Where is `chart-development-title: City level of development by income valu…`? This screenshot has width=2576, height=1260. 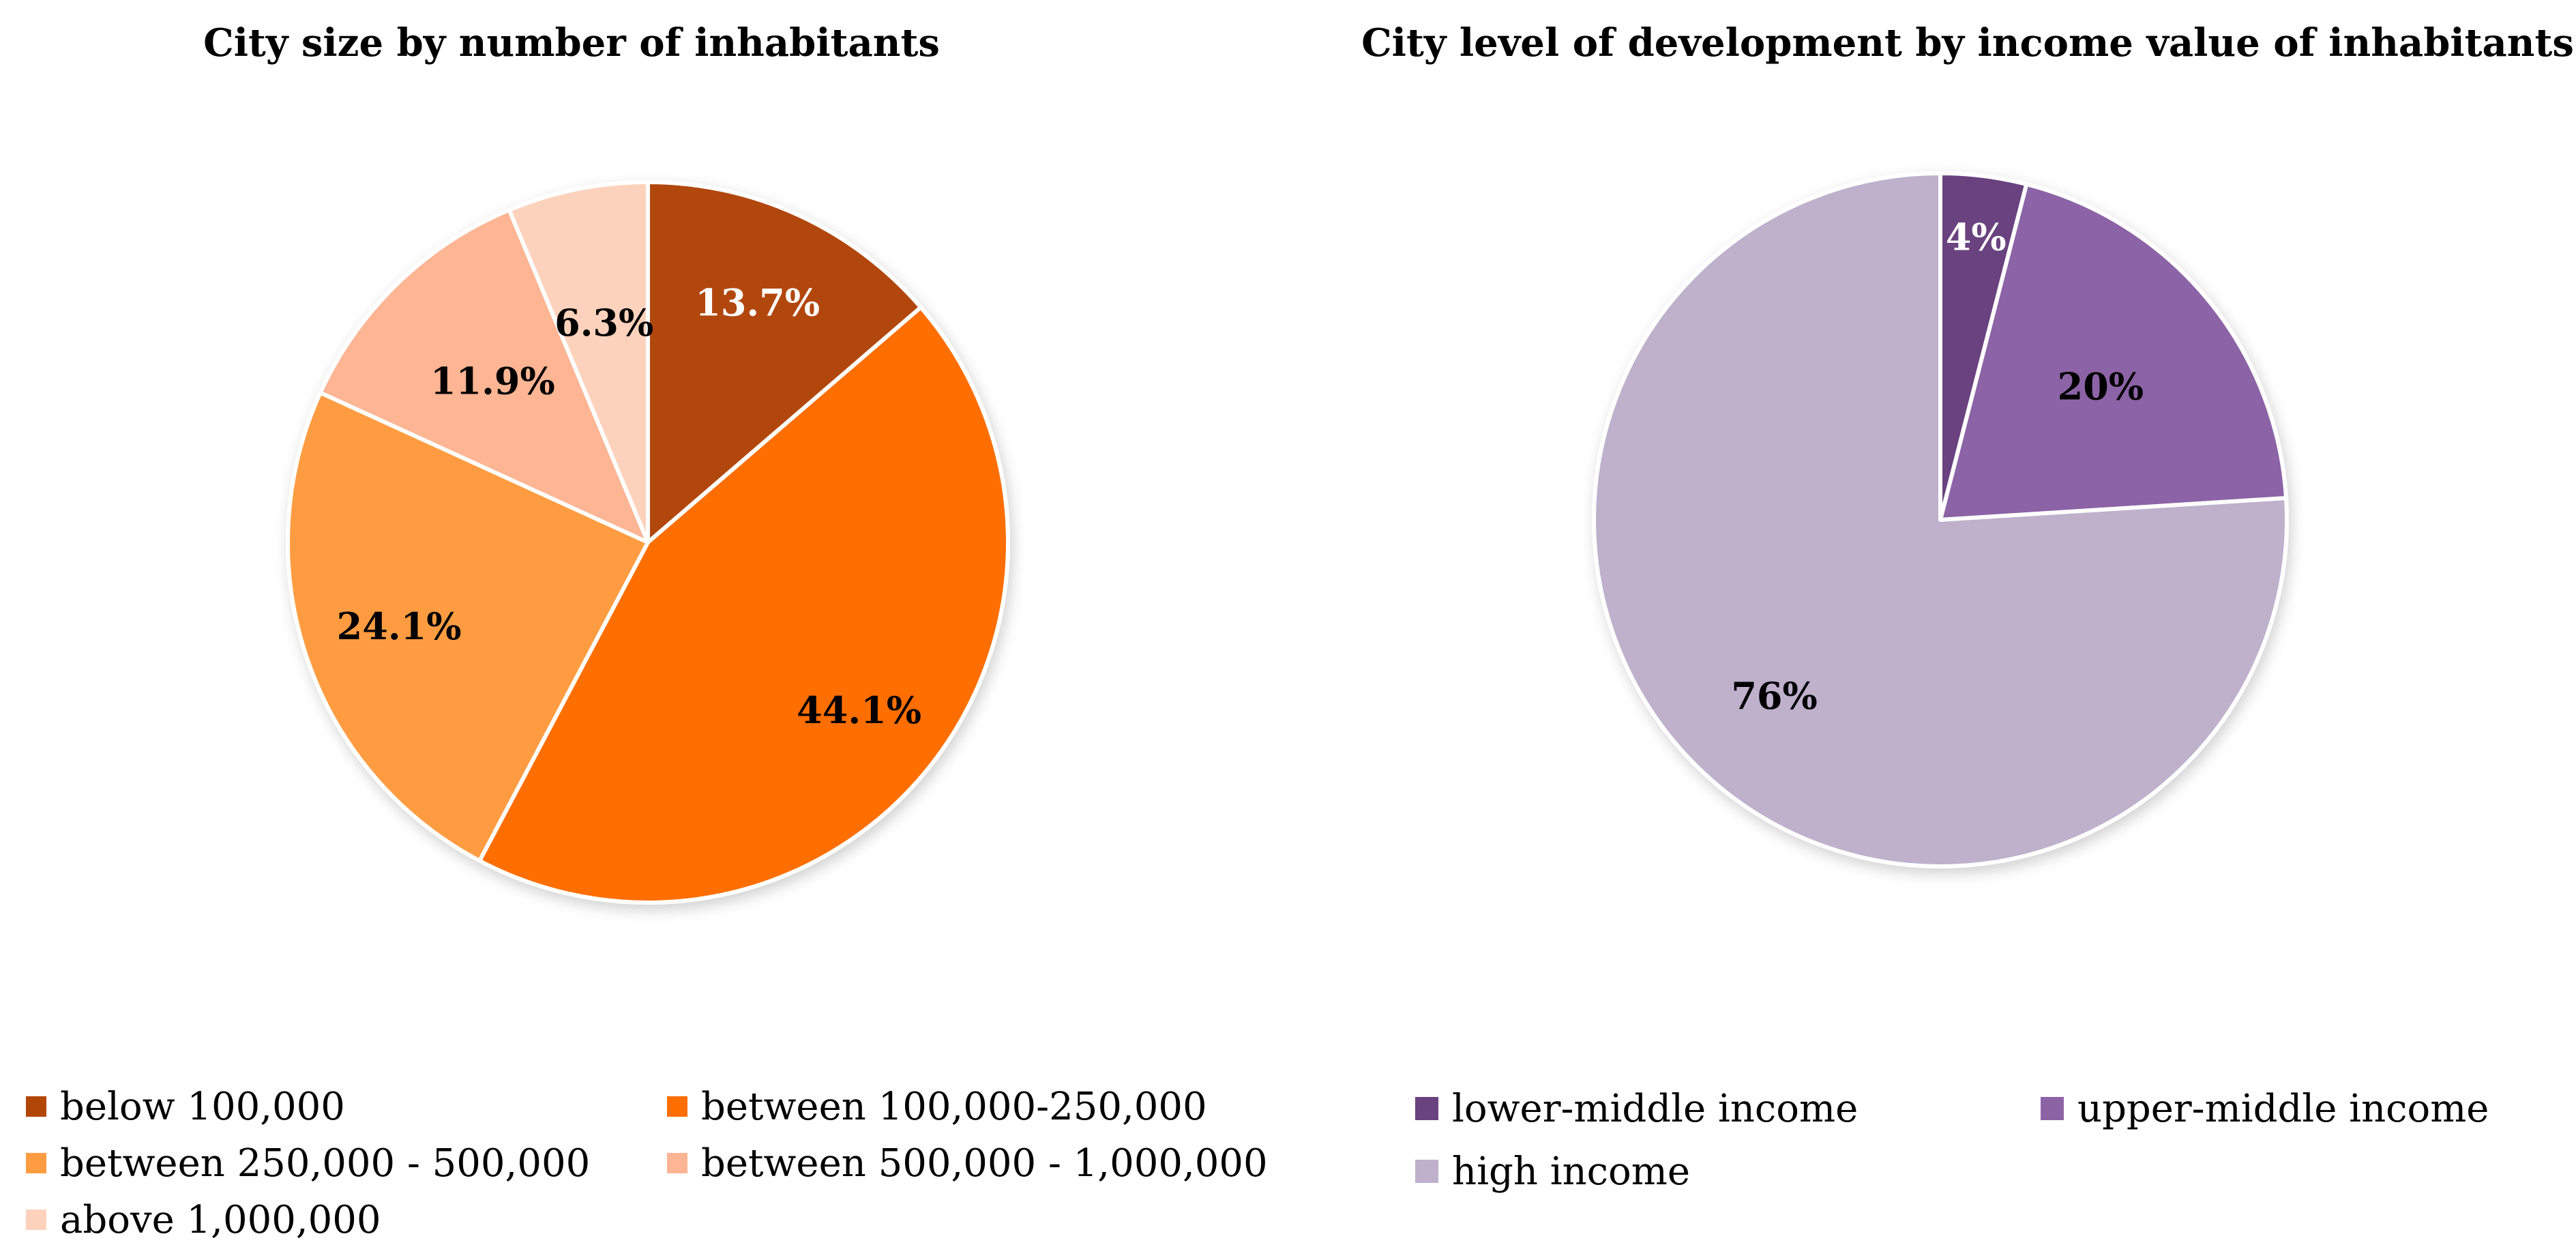
chart-development-title: City level of development by income valu… is located at coordinates (1967, 42).